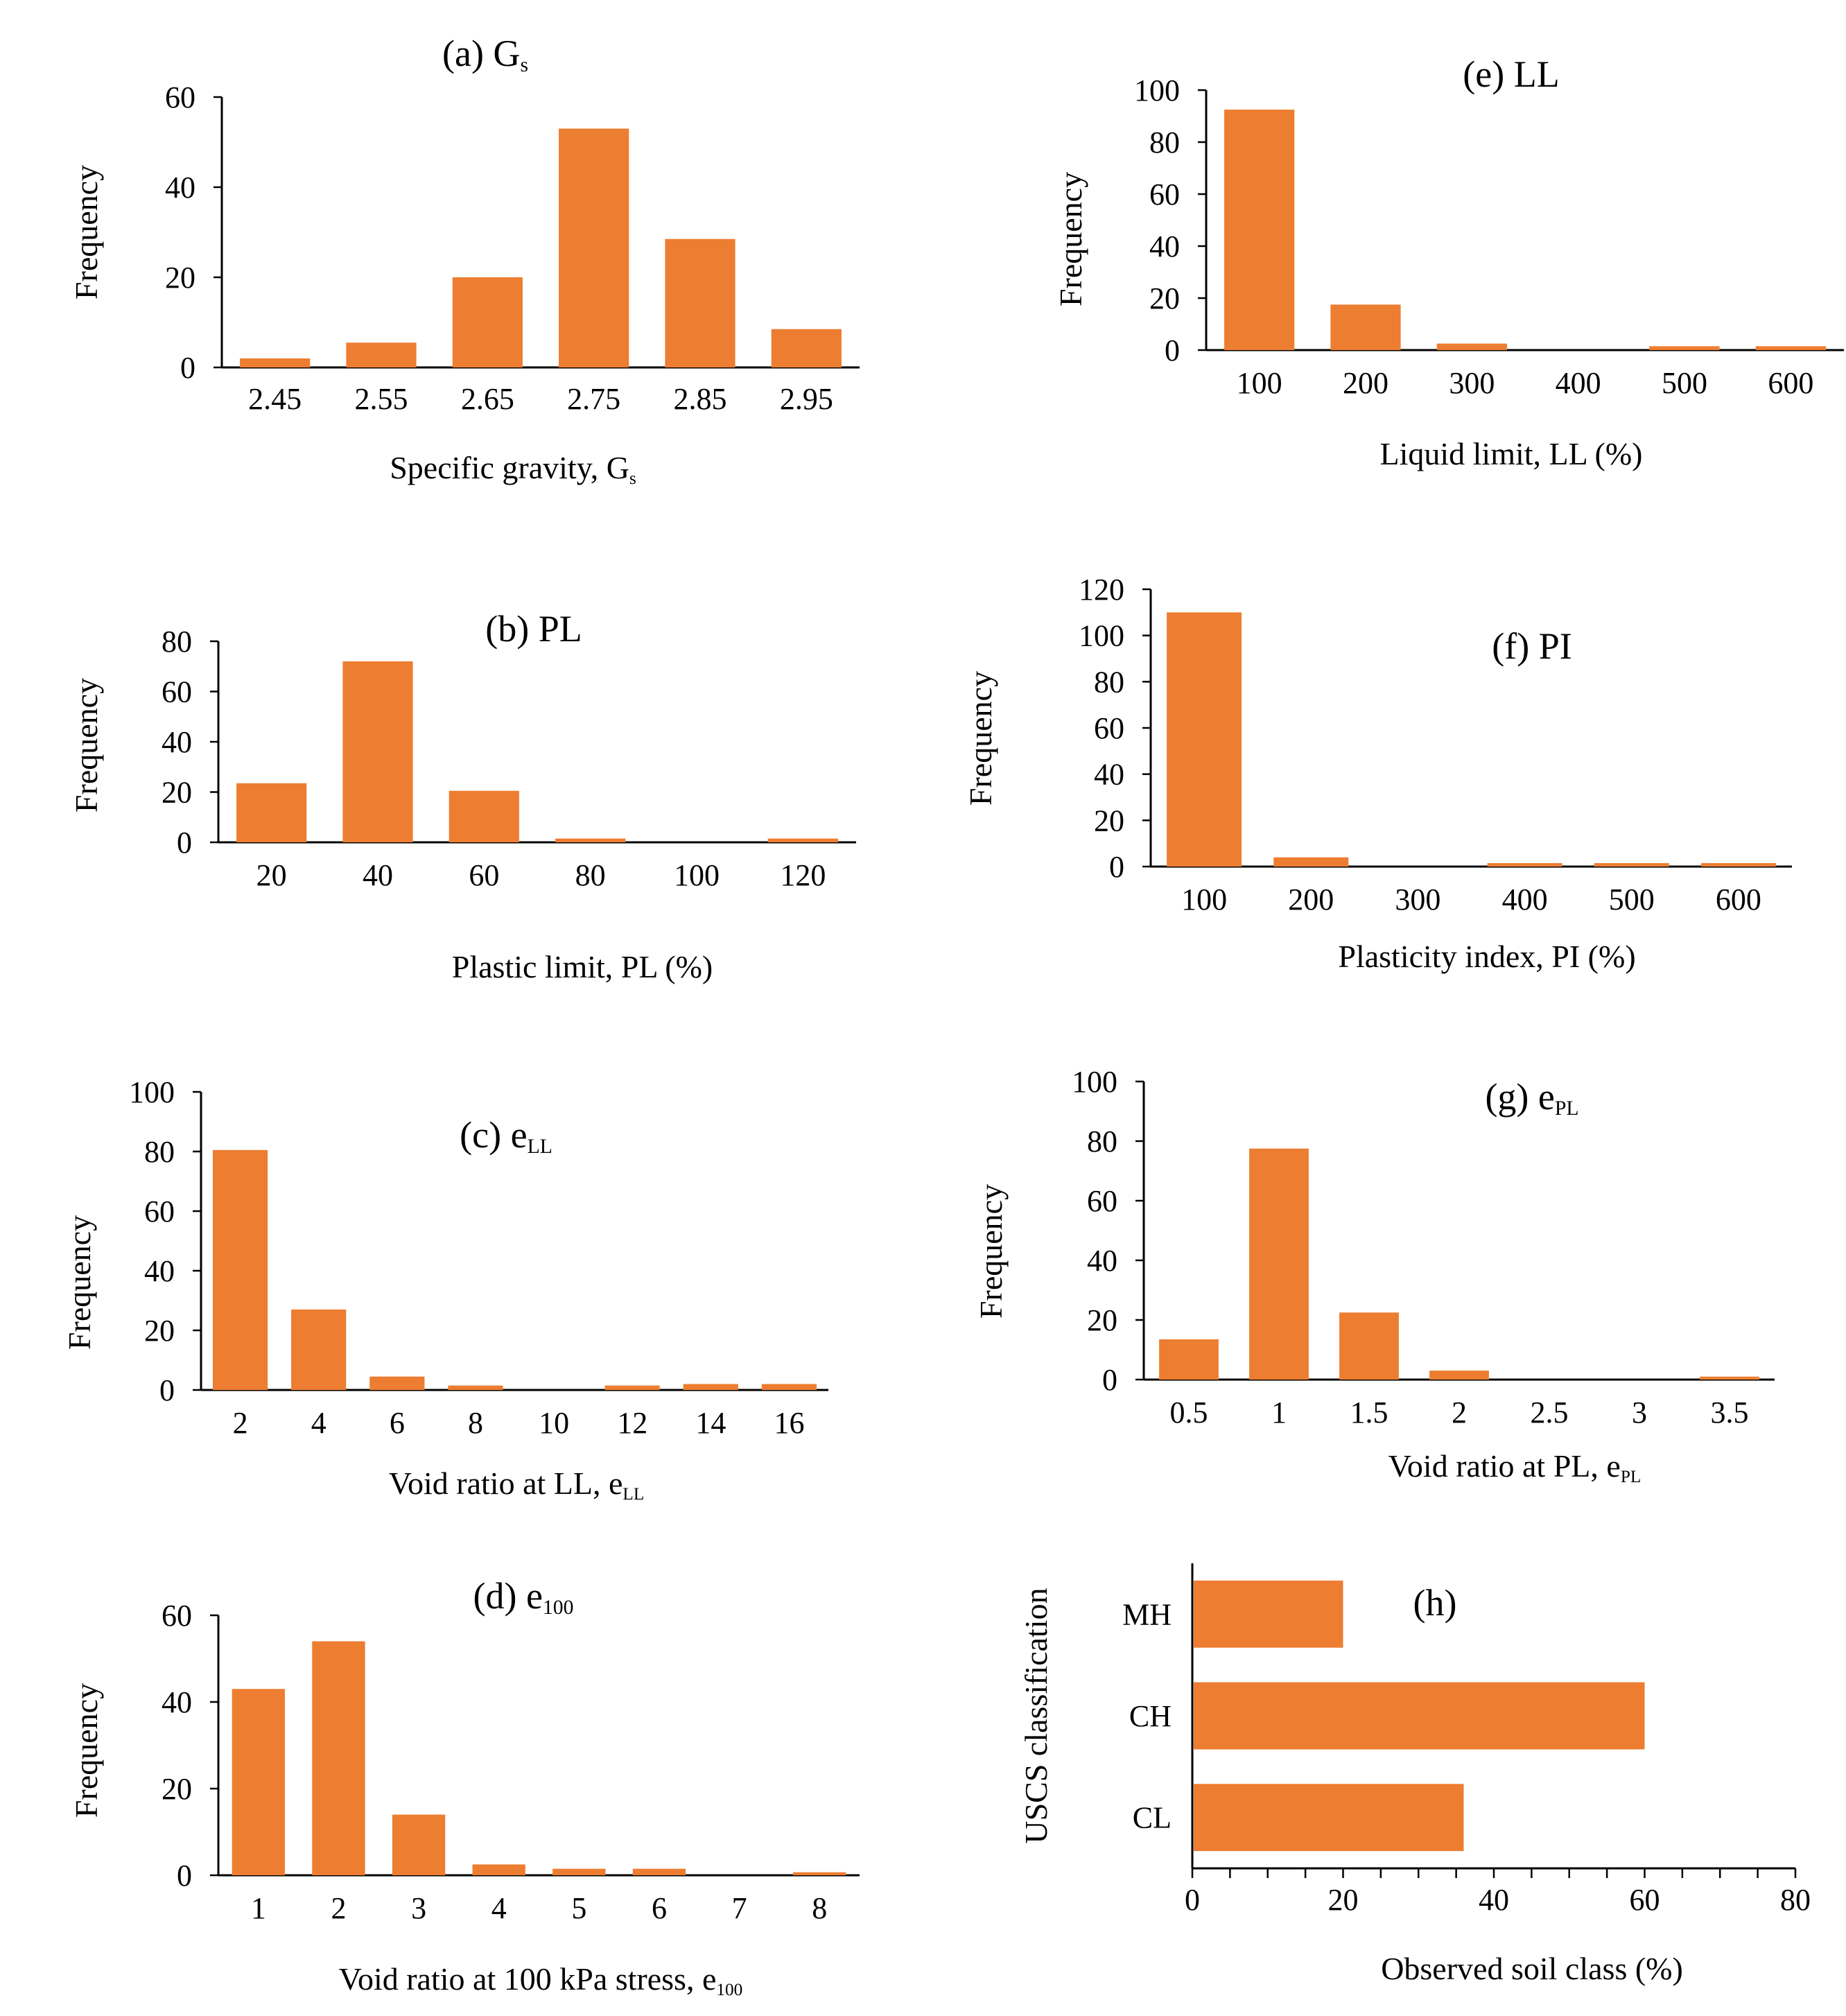  What do you see at coordinates (1532, 1968) in the screenshot?
I see `panel-h-x-axis-title: Observed soil class (%)` at bounding box center [1532, 1968].